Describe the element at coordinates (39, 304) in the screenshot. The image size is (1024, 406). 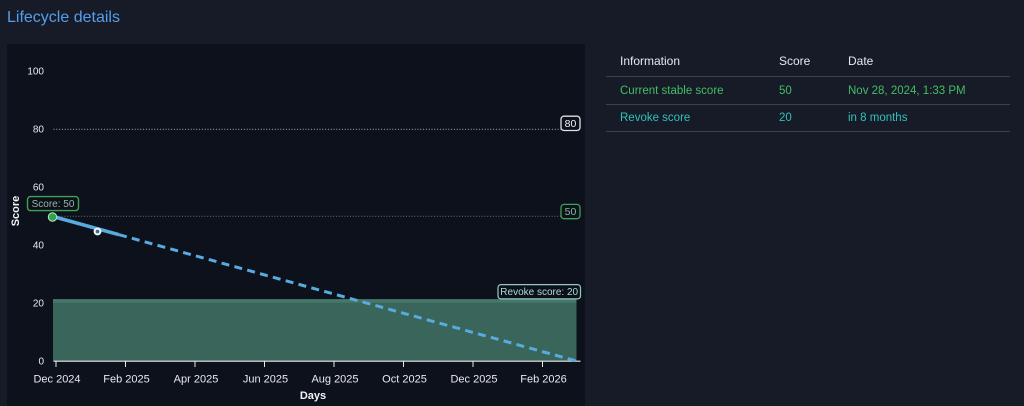
I see `svg-text: 20` at that location.